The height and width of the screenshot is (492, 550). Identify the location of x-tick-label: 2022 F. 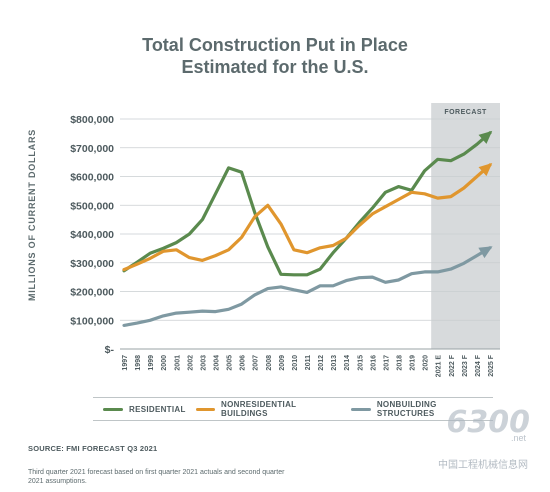
(452, 365).